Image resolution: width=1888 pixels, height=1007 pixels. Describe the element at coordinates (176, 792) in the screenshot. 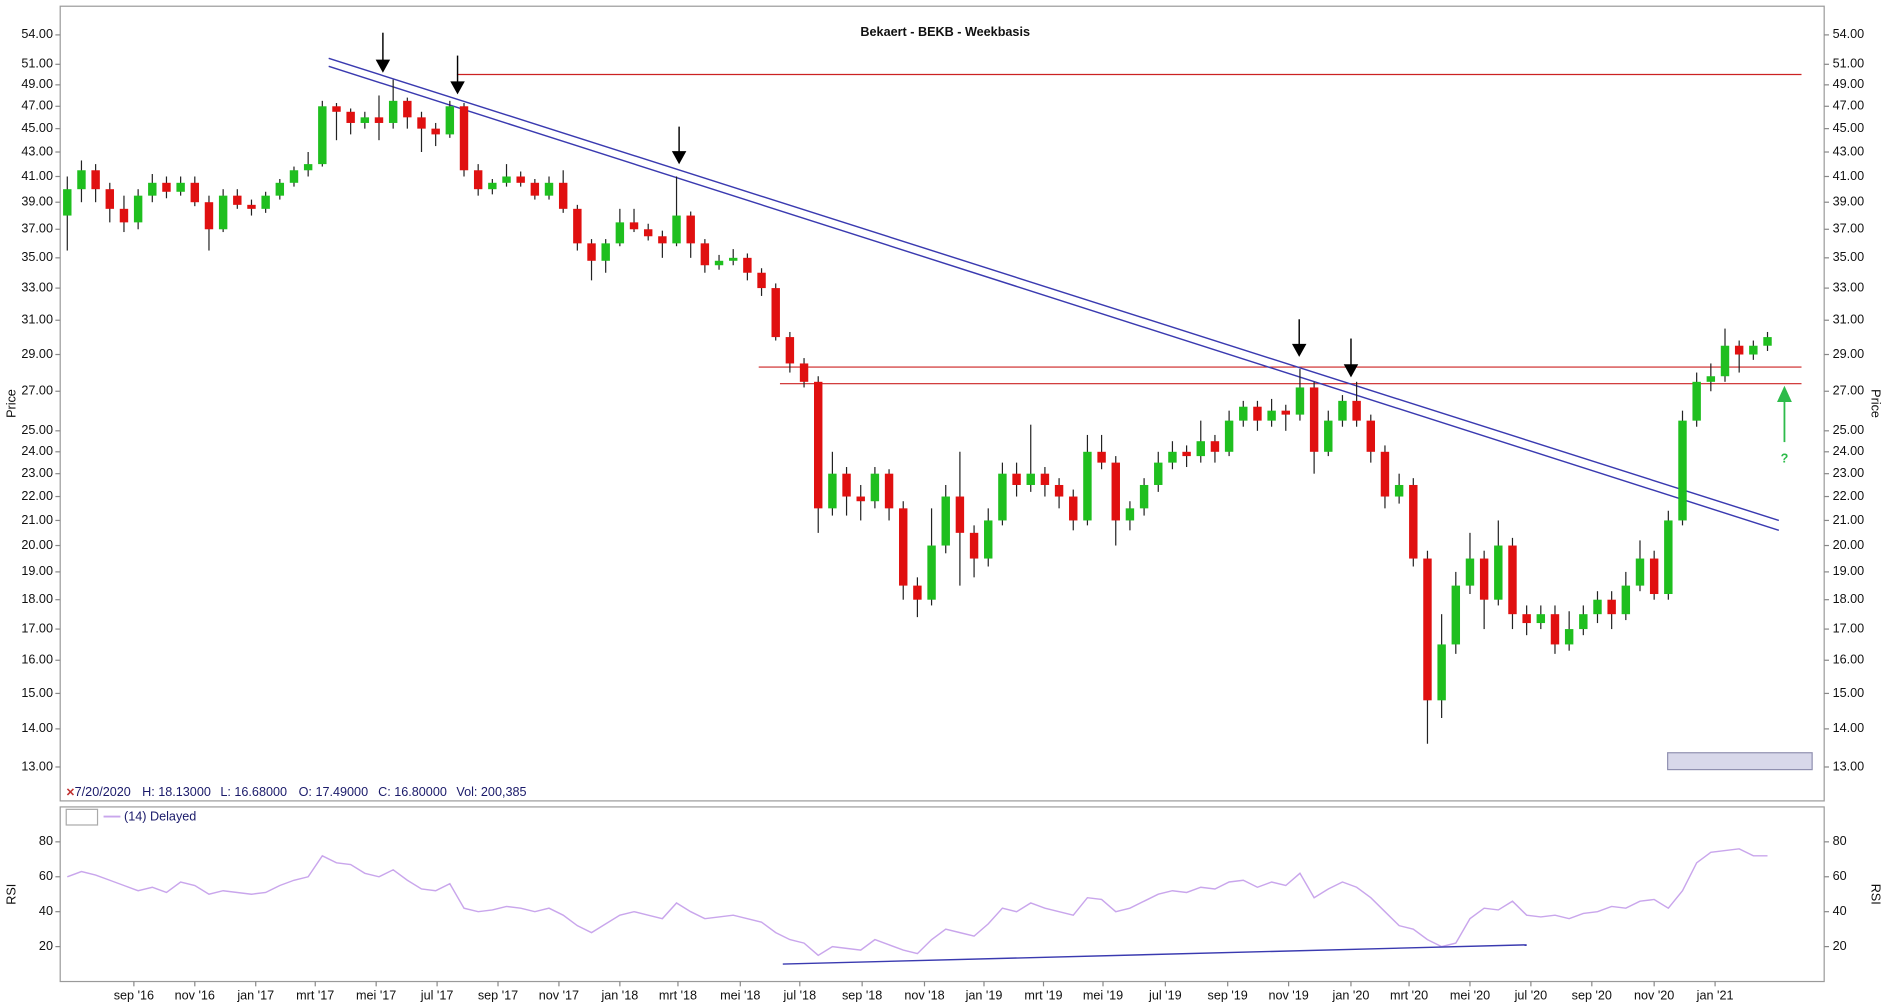

I see `info-item: H: 18.13000` at that location.